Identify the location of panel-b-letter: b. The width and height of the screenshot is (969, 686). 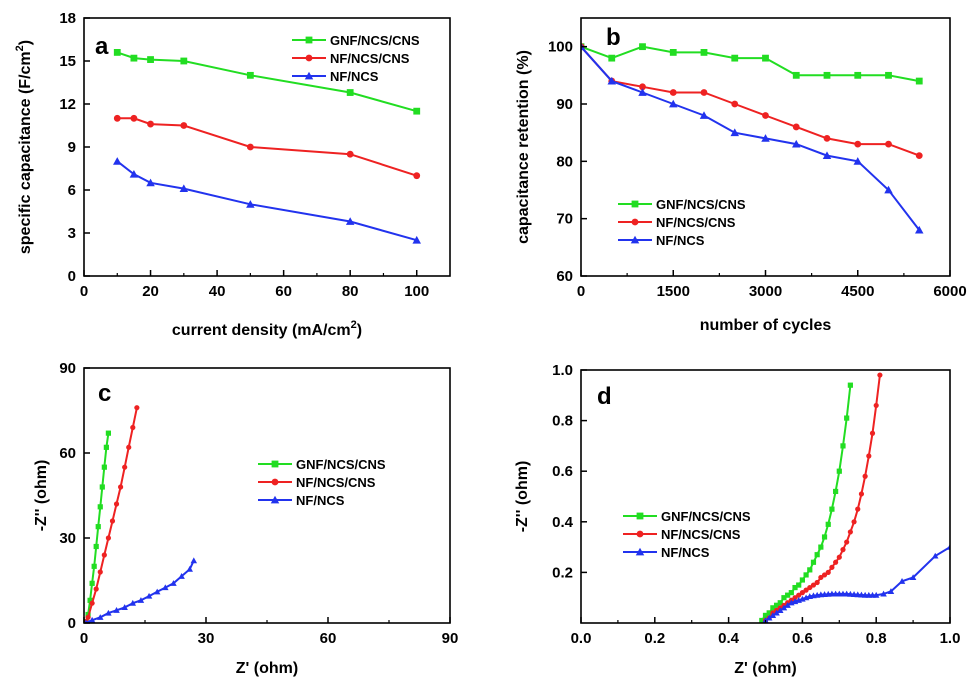
(613, 37).